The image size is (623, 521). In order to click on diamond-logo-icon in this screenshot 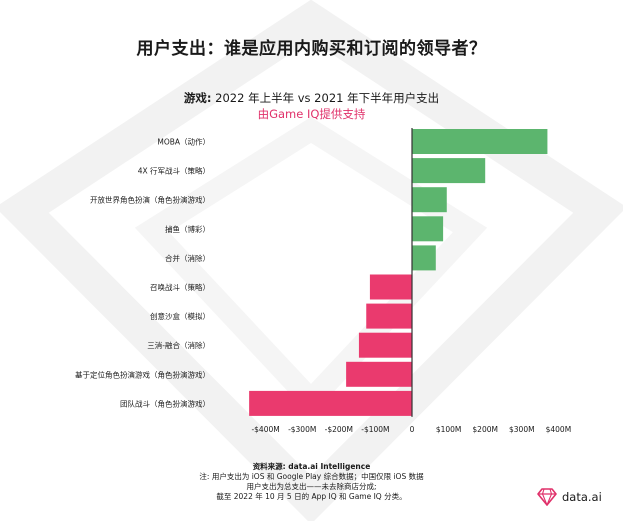, I will do `click(547, 497)`.